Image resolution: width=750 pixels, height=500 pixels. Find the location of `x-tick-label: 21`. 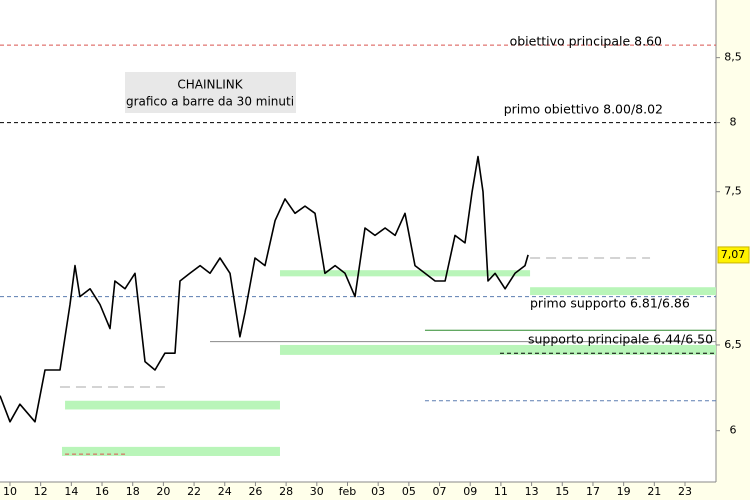

x-tick-label: 21 is located at coordinates (654, 491).